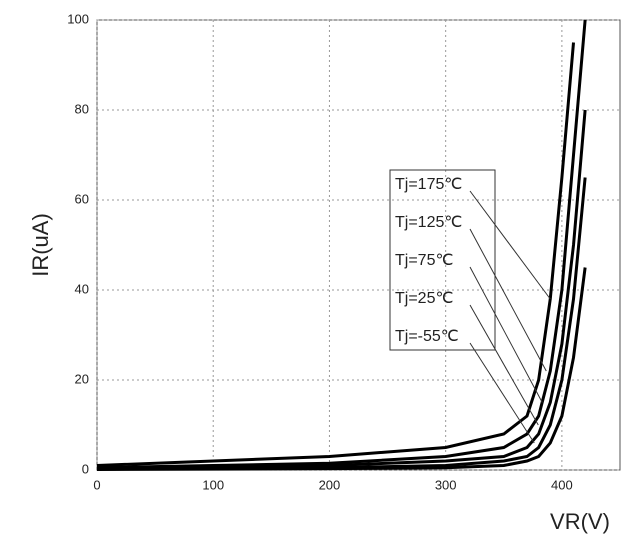 The image size is (630, 547). I want to click on legend-label: Tj=125℃, so click(428, 222).